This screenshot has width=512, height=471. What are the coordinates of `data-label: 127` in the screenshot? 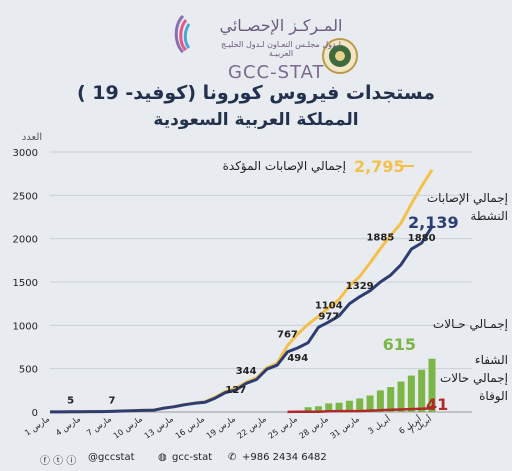 It's located at (235, 390).